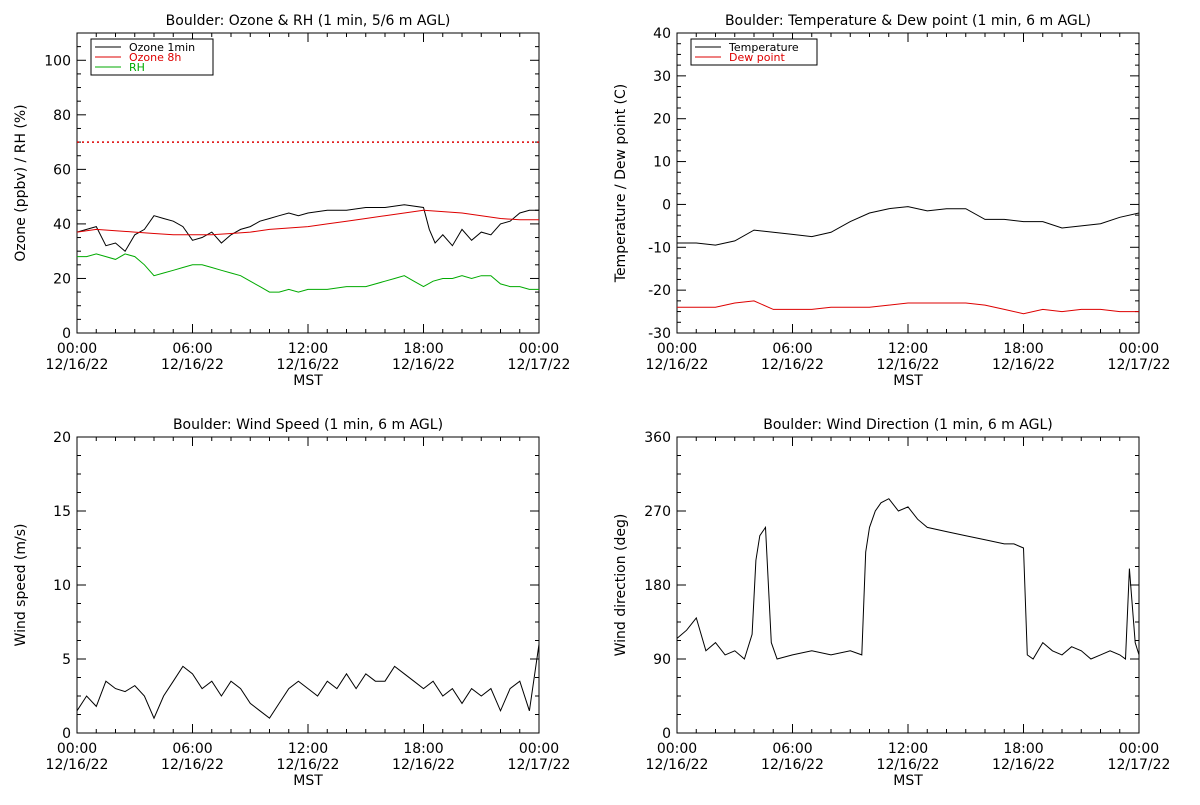 The height and width of the screenshot is (805, 1200). Describe the element at coordinates (66, 660) in the screenshot. I see `y-tick-label: 5` at that location.